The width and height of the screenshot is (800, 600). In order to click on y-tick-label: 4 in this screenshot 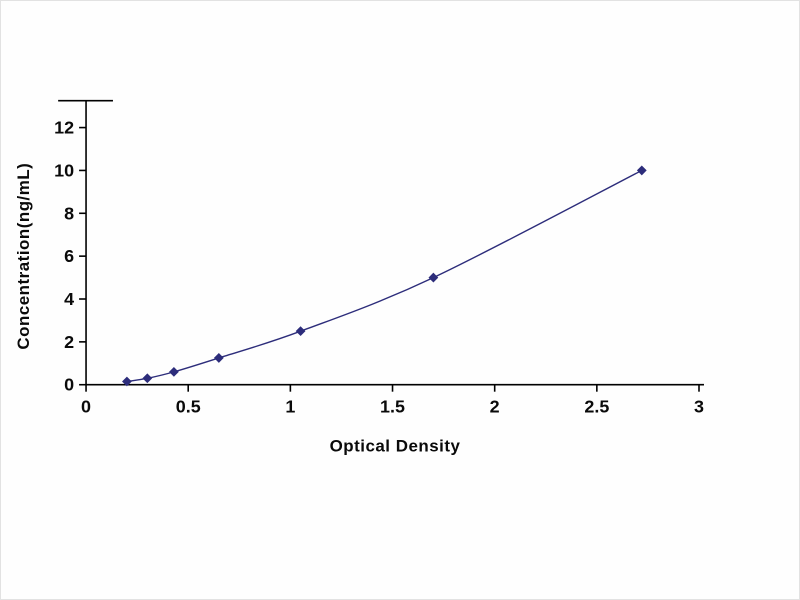, I will do `click(69, 299)`.